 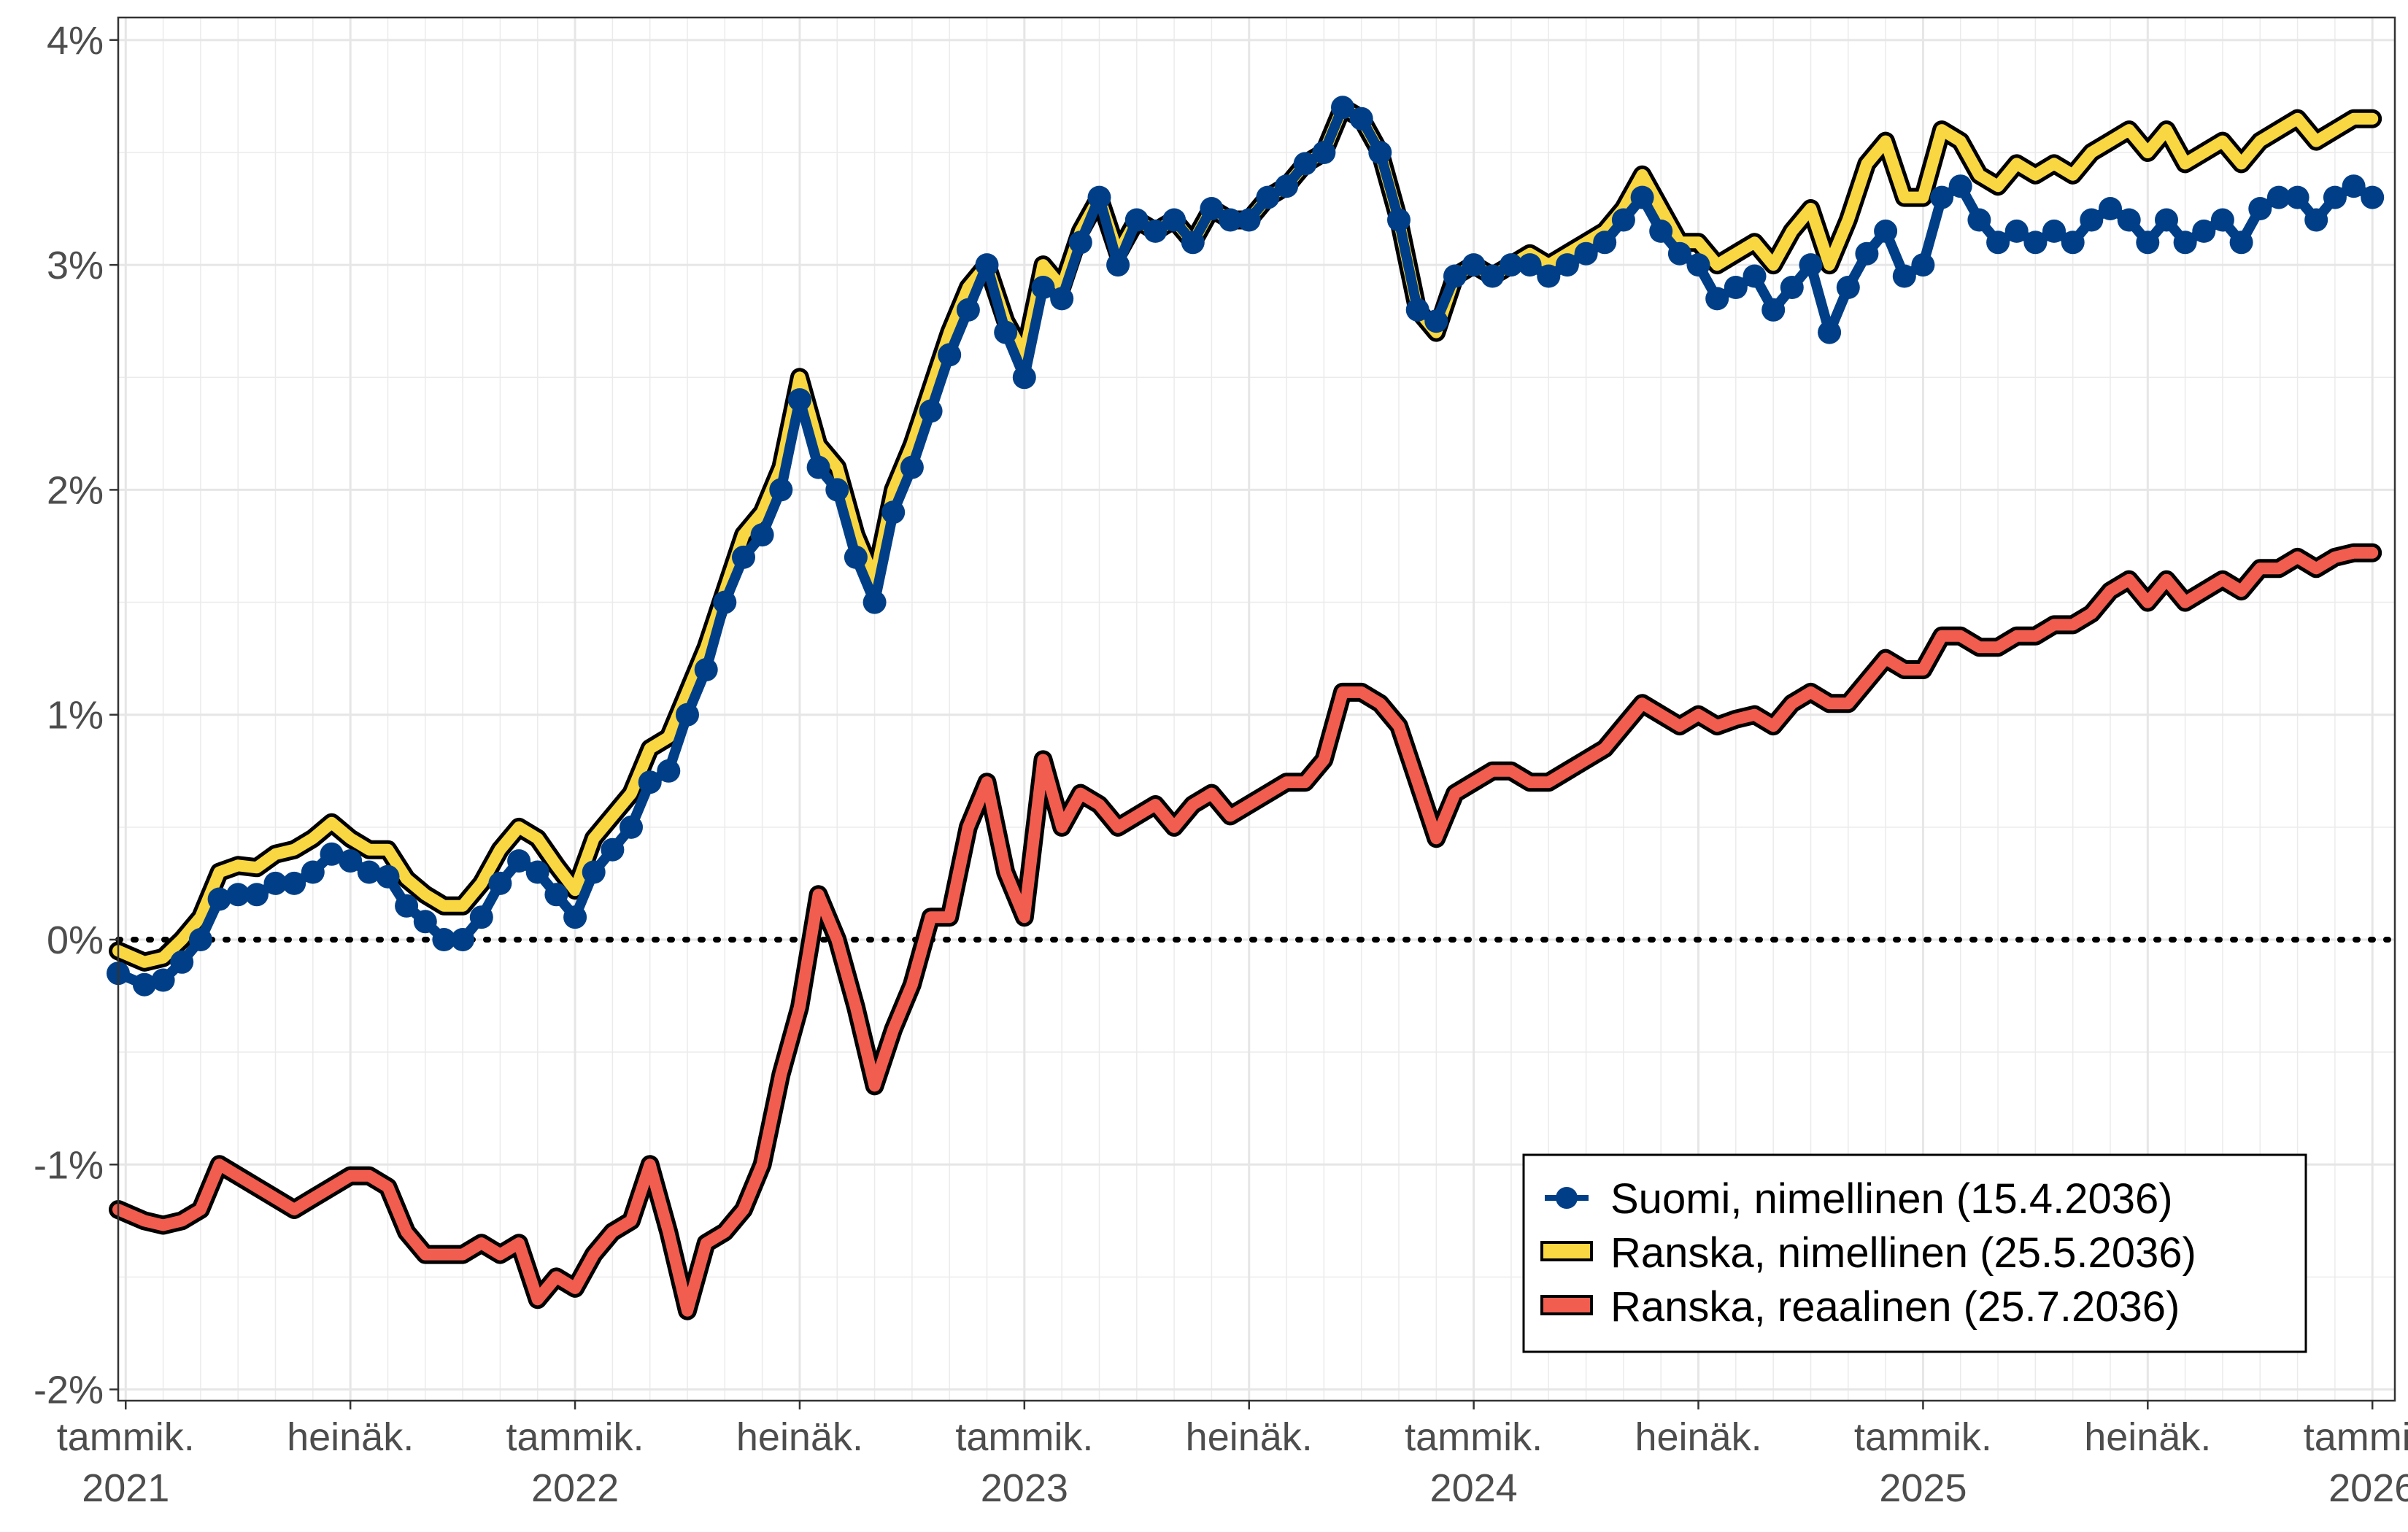 I want to click on legend-key-ranska-nominal, so click(x=1566, y=1251).